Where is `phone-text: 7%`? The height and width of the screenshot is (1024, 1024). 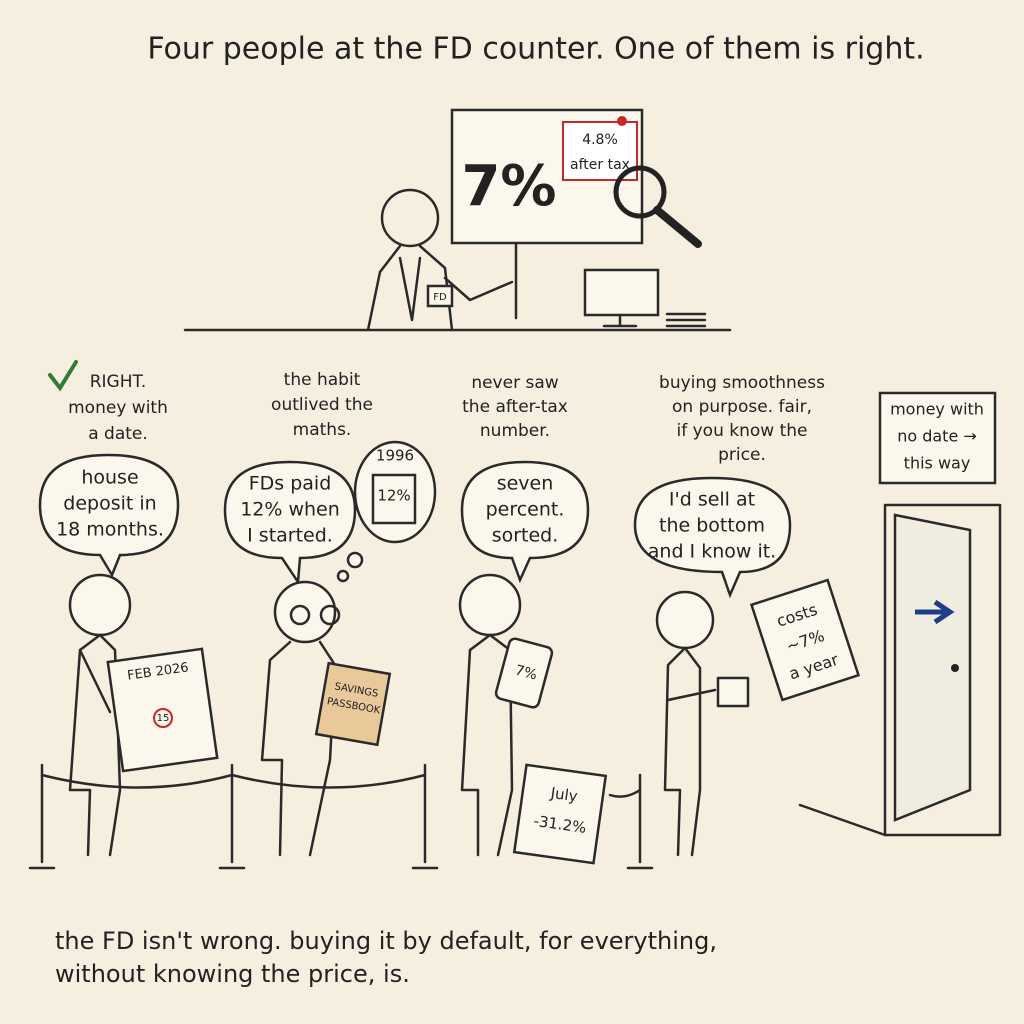
phone-text: 7% is located at coordinates (526, 672).